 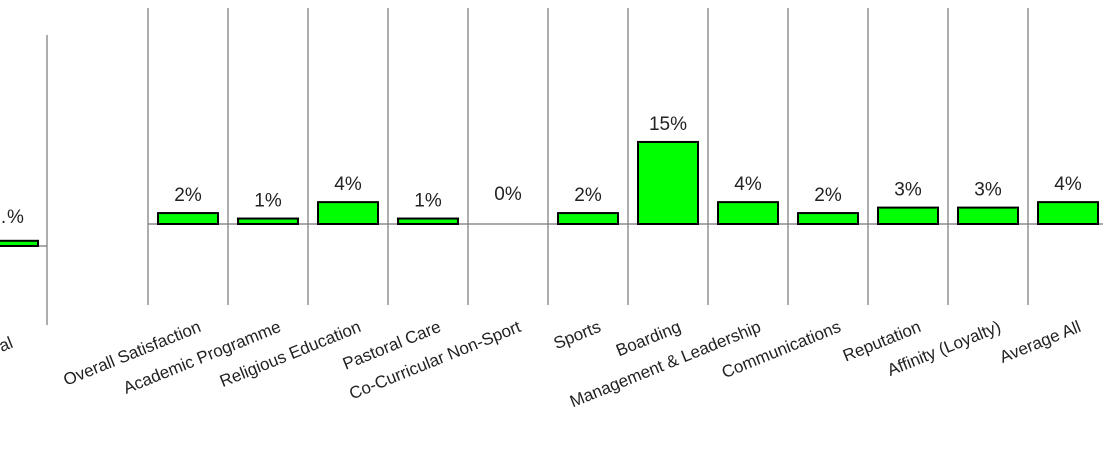 I want to click on left-chart-panel: …% …al, so click(x=24, y=198).